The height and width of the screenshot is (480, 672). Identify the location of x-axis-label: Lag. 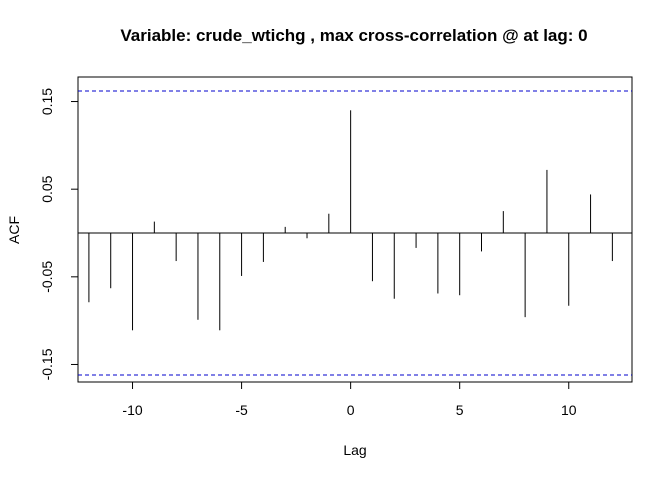
(354, 450).